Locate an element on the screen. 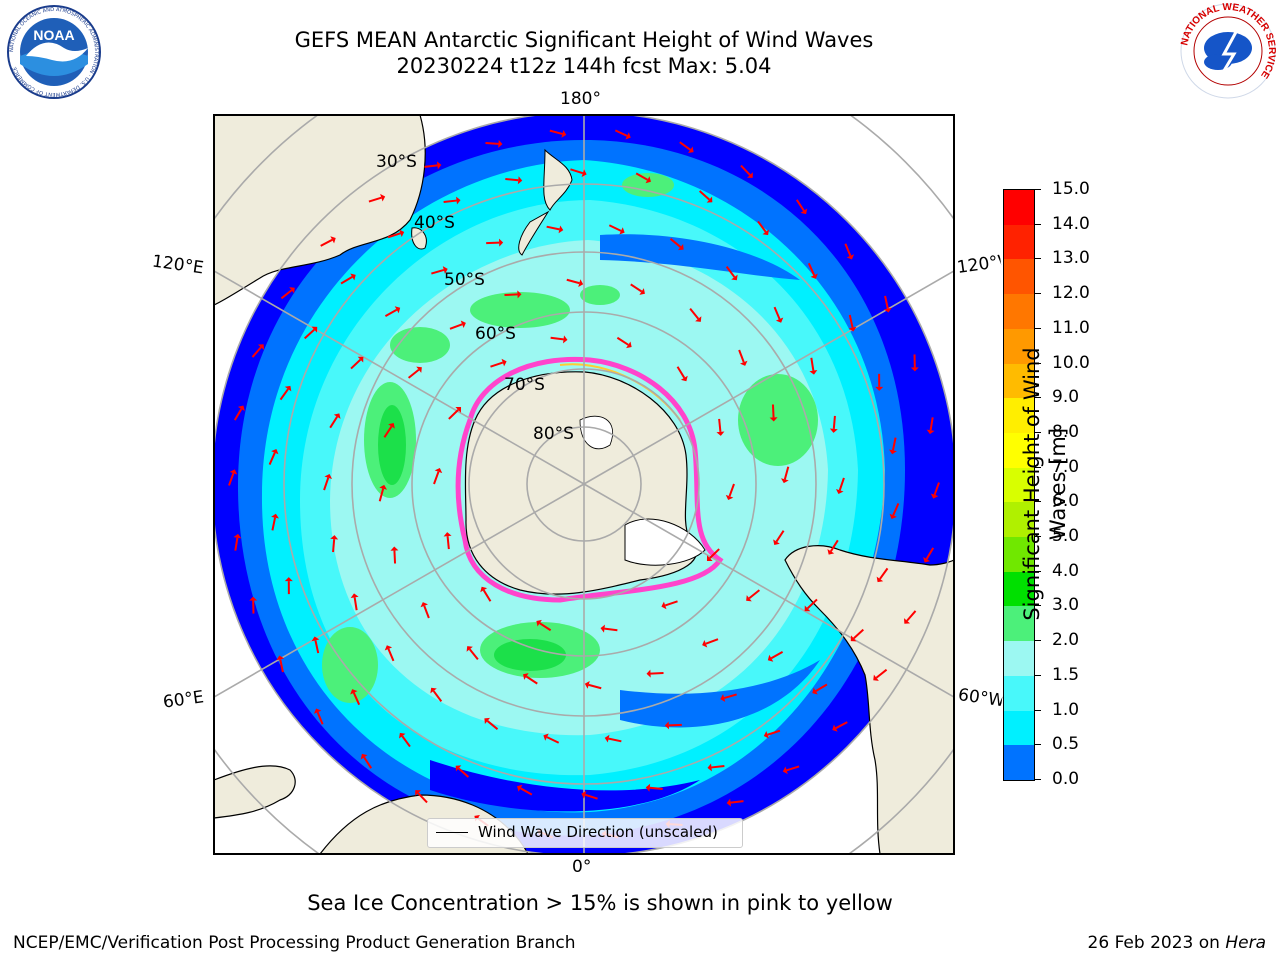  colorbar-tick-label: 2.0 is located at coordinates (1066, 640).